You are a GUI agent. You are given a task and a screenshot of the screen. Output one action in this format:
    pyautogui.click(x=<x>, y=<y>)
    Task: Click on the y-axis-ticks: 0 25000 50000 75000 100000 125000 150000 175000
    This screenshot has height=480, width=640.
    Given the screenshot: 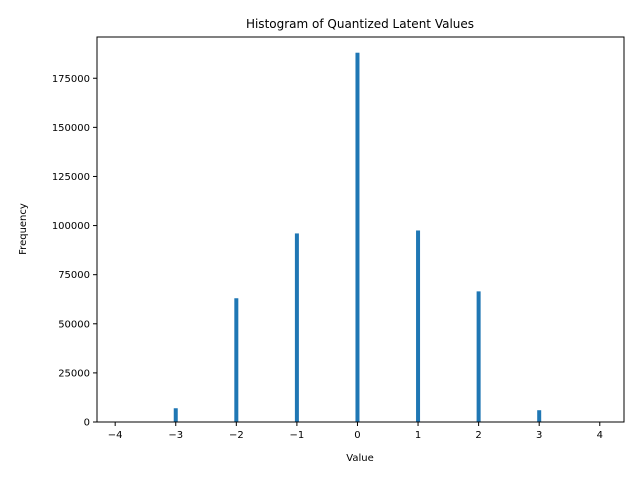 What is the action you would take?
    pyautogui.click(x=74, y=251)
    